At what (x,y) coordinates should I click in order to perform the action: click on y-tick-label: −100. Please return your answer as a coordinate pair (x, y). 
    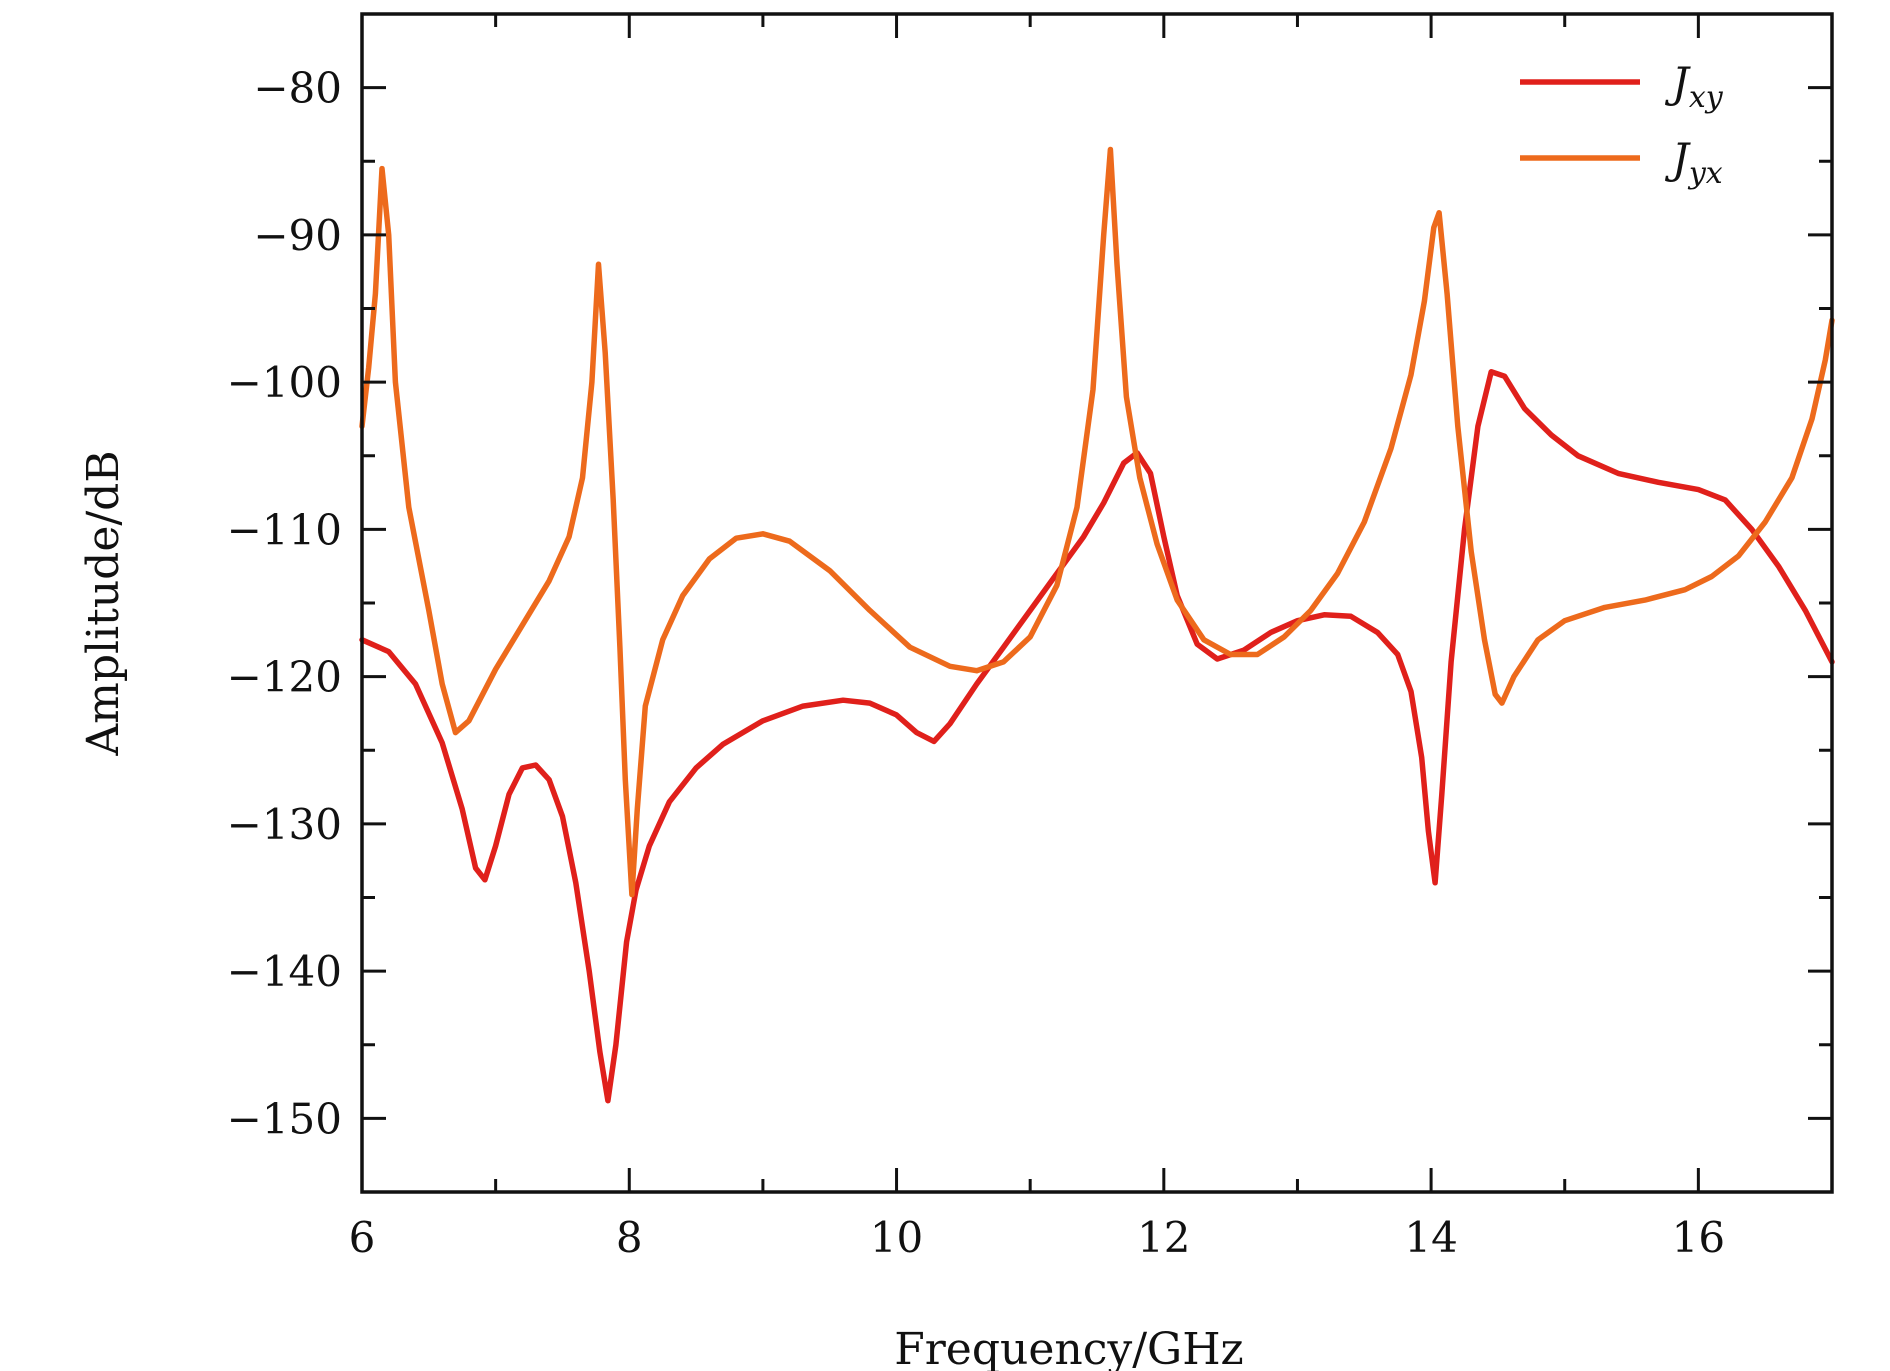
    Looking at the image, I should click on (284, 382).